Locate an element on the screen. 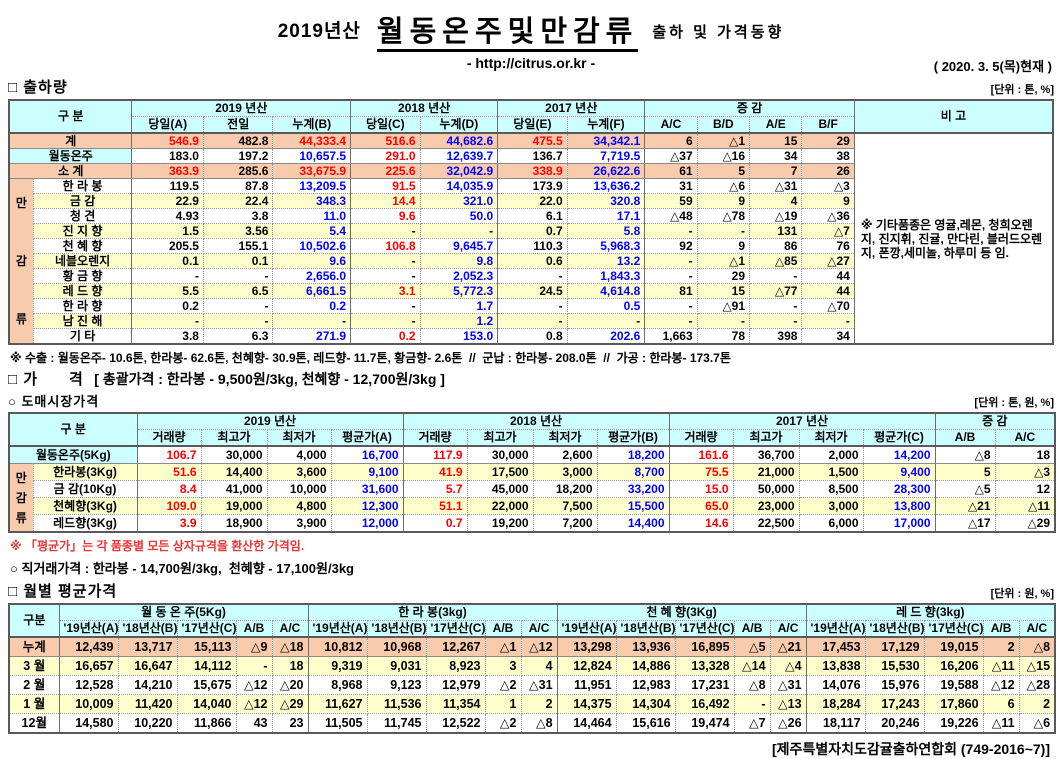 Image resolution: width=1062 pixels, height=759 pixels. column-header: A/B is located at coordinates (503, 629).